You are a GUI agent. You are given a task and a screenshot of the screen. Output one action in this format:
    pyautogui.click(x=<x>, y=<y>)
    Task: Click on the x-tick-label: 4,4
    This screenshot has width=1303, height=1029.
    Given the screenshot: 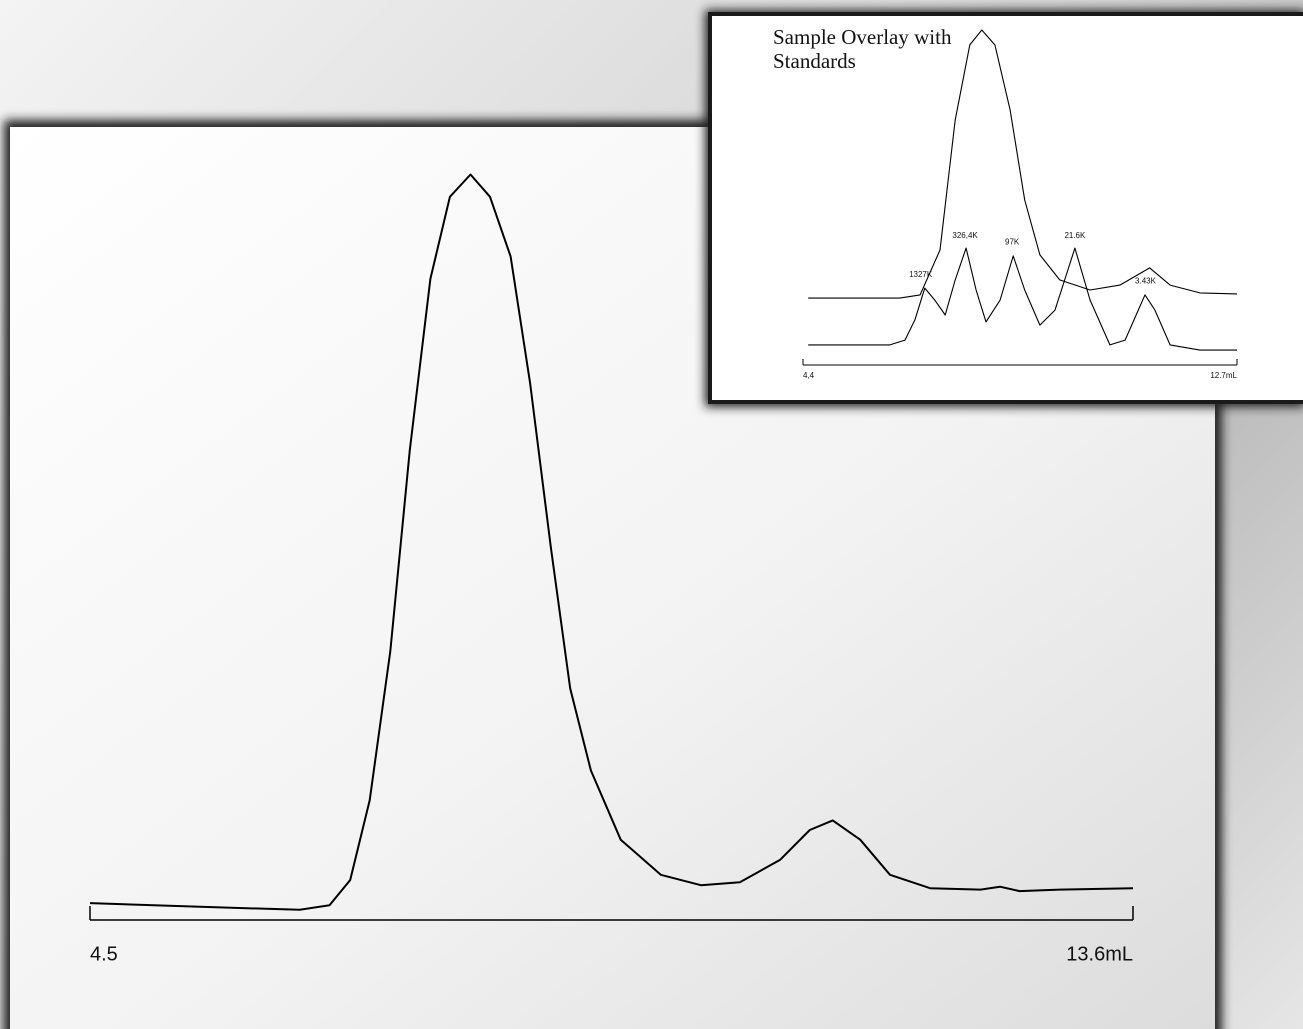 What is the action you would take?
    pyautogui.click(x=809, y=375)
    